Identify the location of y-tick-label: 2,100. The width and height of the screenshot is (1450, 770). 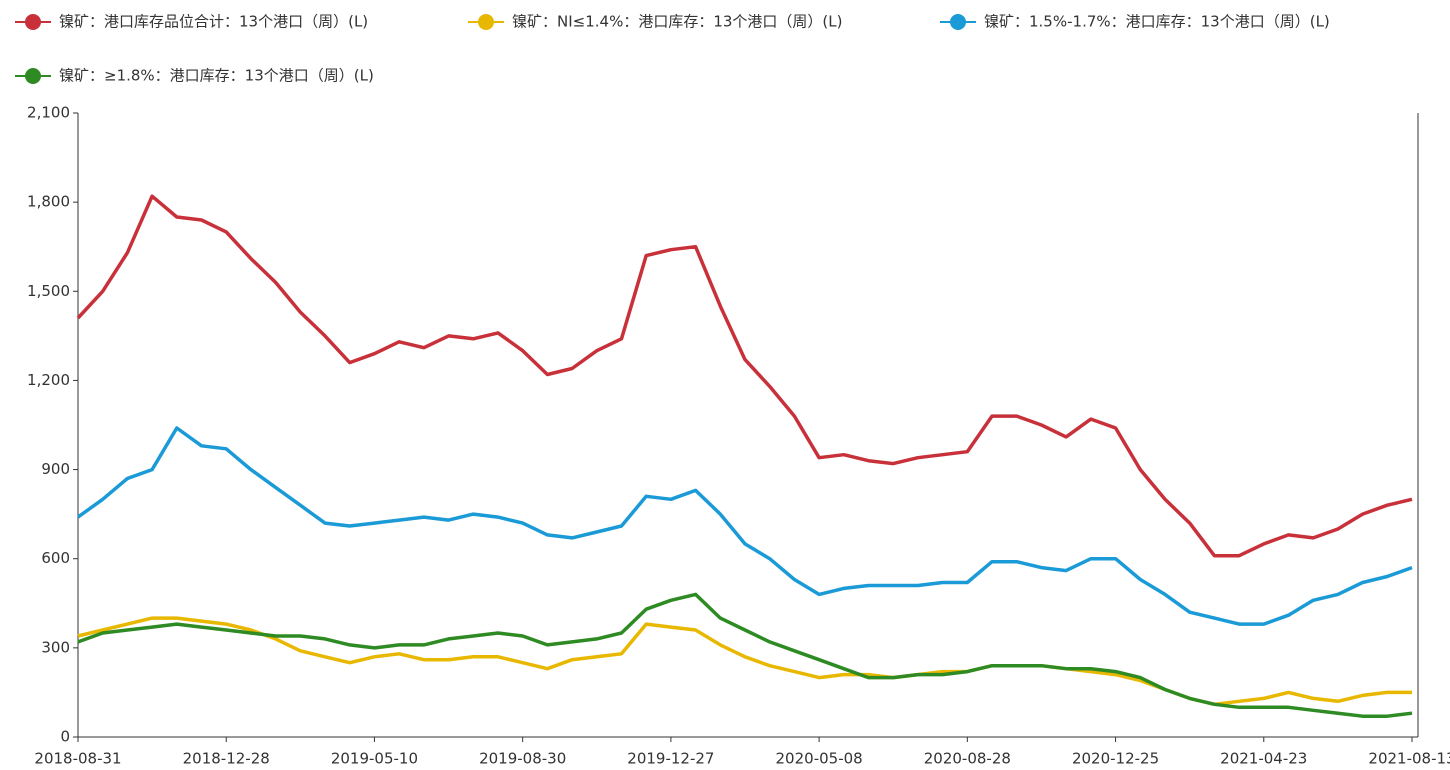
(48, 113).